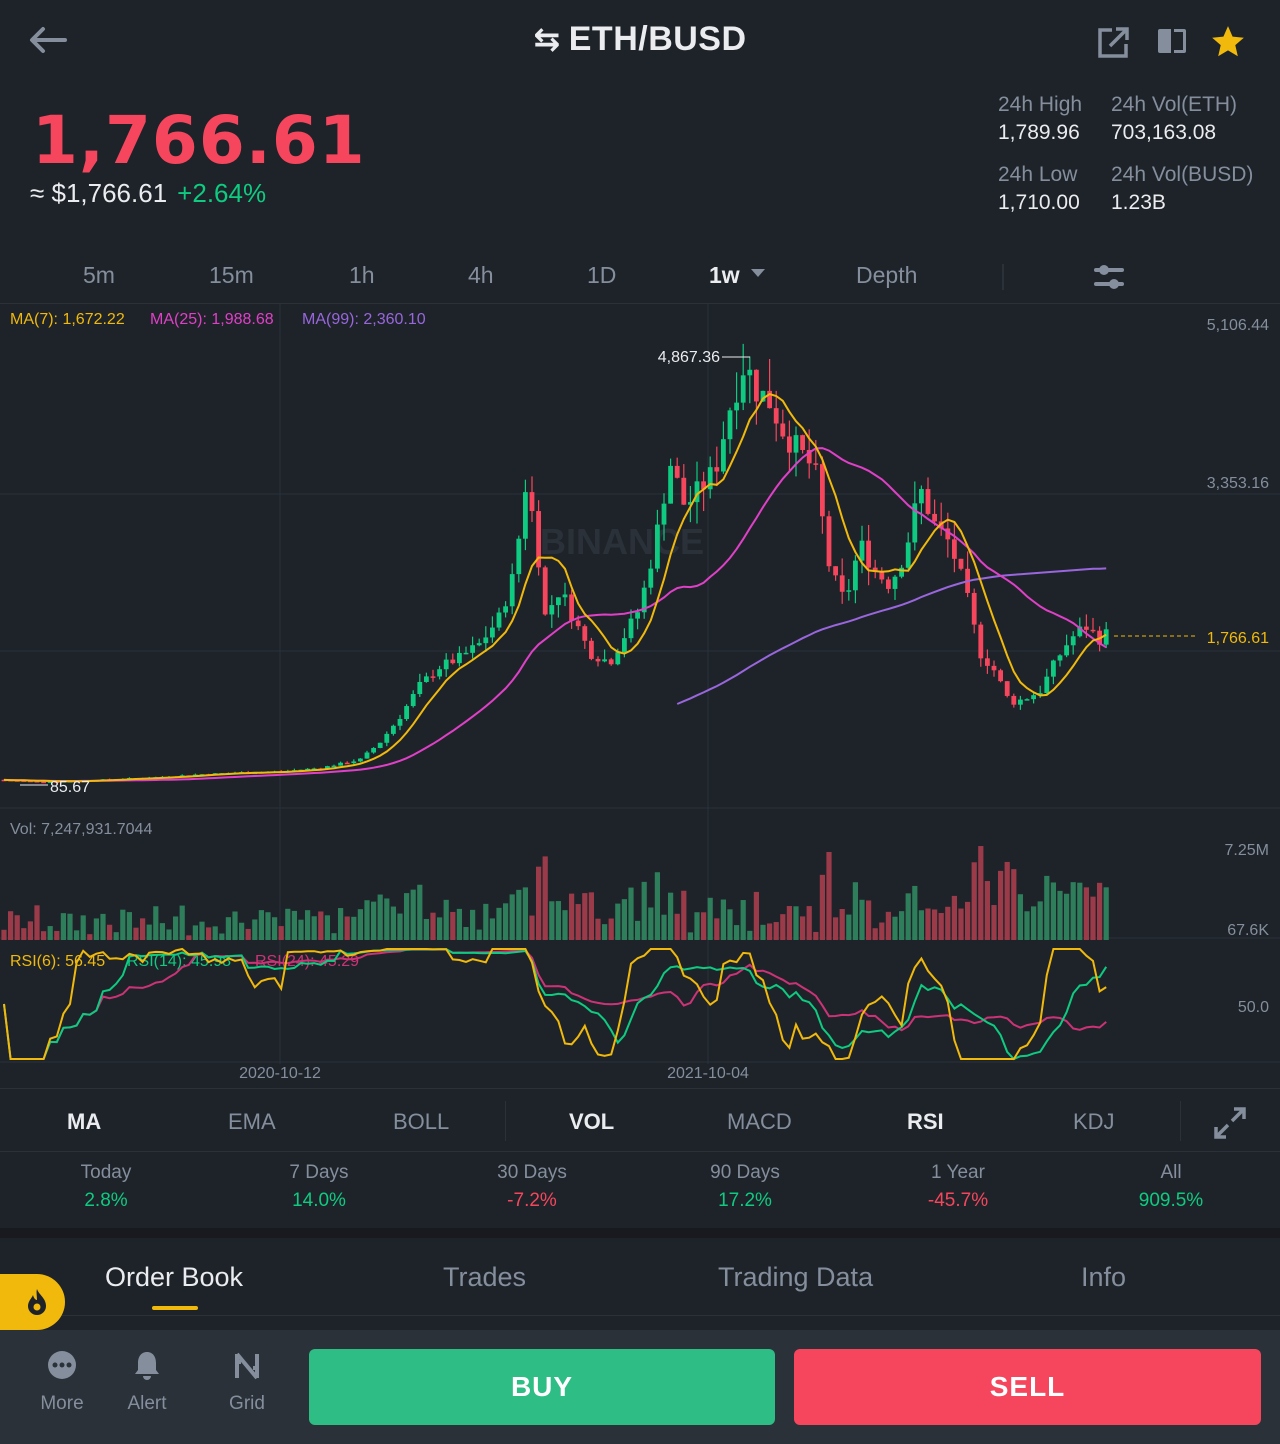  I want to click on interval-1w: 1w, so click(737, 275).